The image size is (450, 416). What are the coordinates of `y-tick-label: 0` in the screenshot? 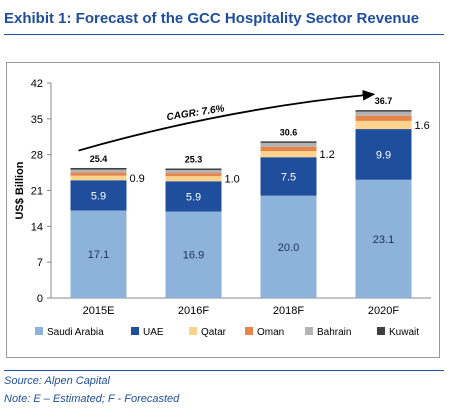 It's located at (40, 299).